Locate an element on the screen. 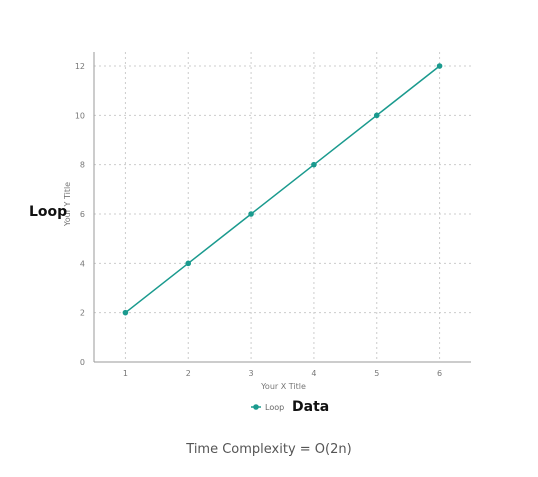 Image resolution: width=538 pixels, height=477 pixels. chart-legend: Loop is located at coordinates (267, 407).